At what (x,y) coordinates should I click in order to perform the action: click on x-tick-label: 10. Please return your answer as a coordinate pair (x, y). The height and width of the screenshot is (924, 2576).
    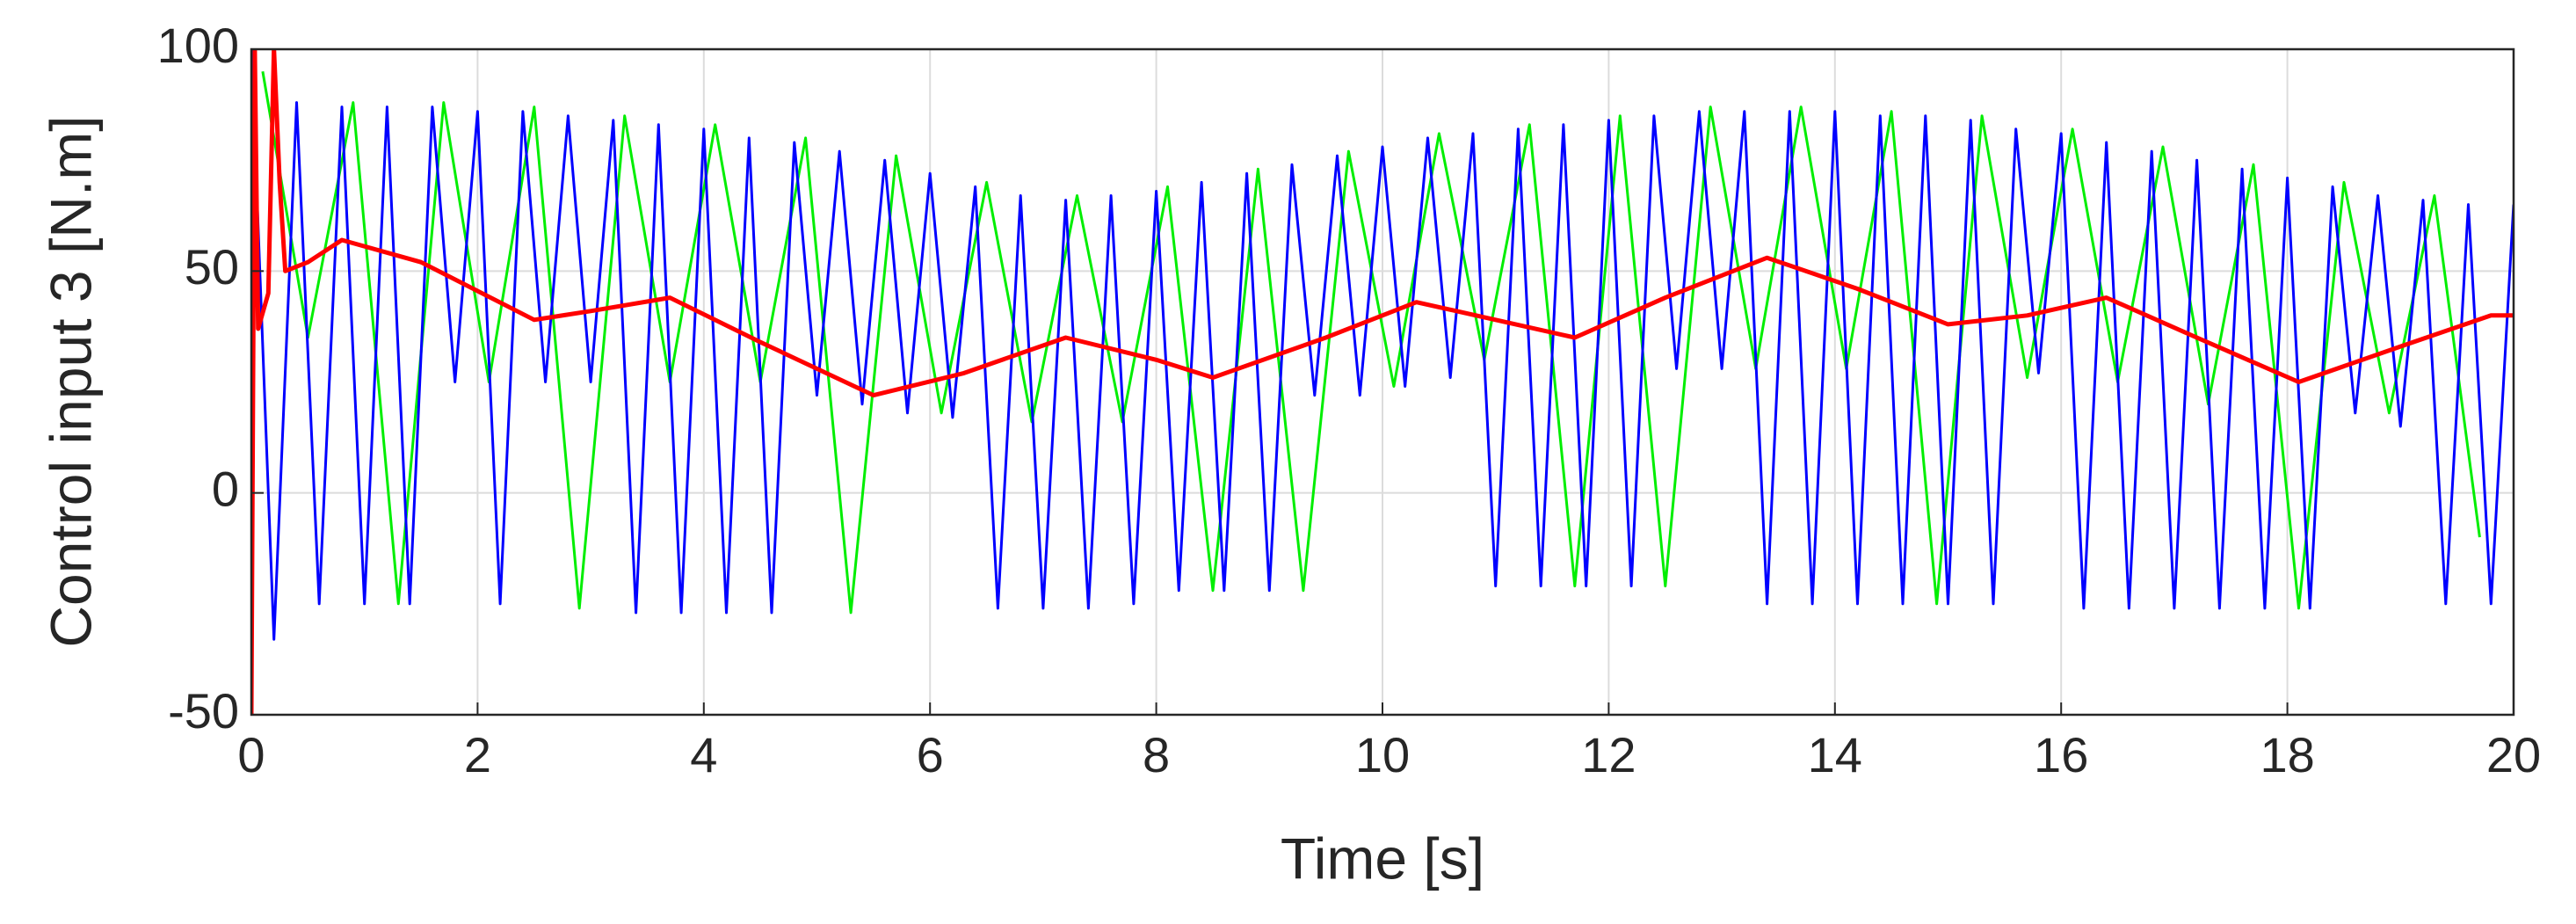
    Looking at the image, I should click on (1382, 754).